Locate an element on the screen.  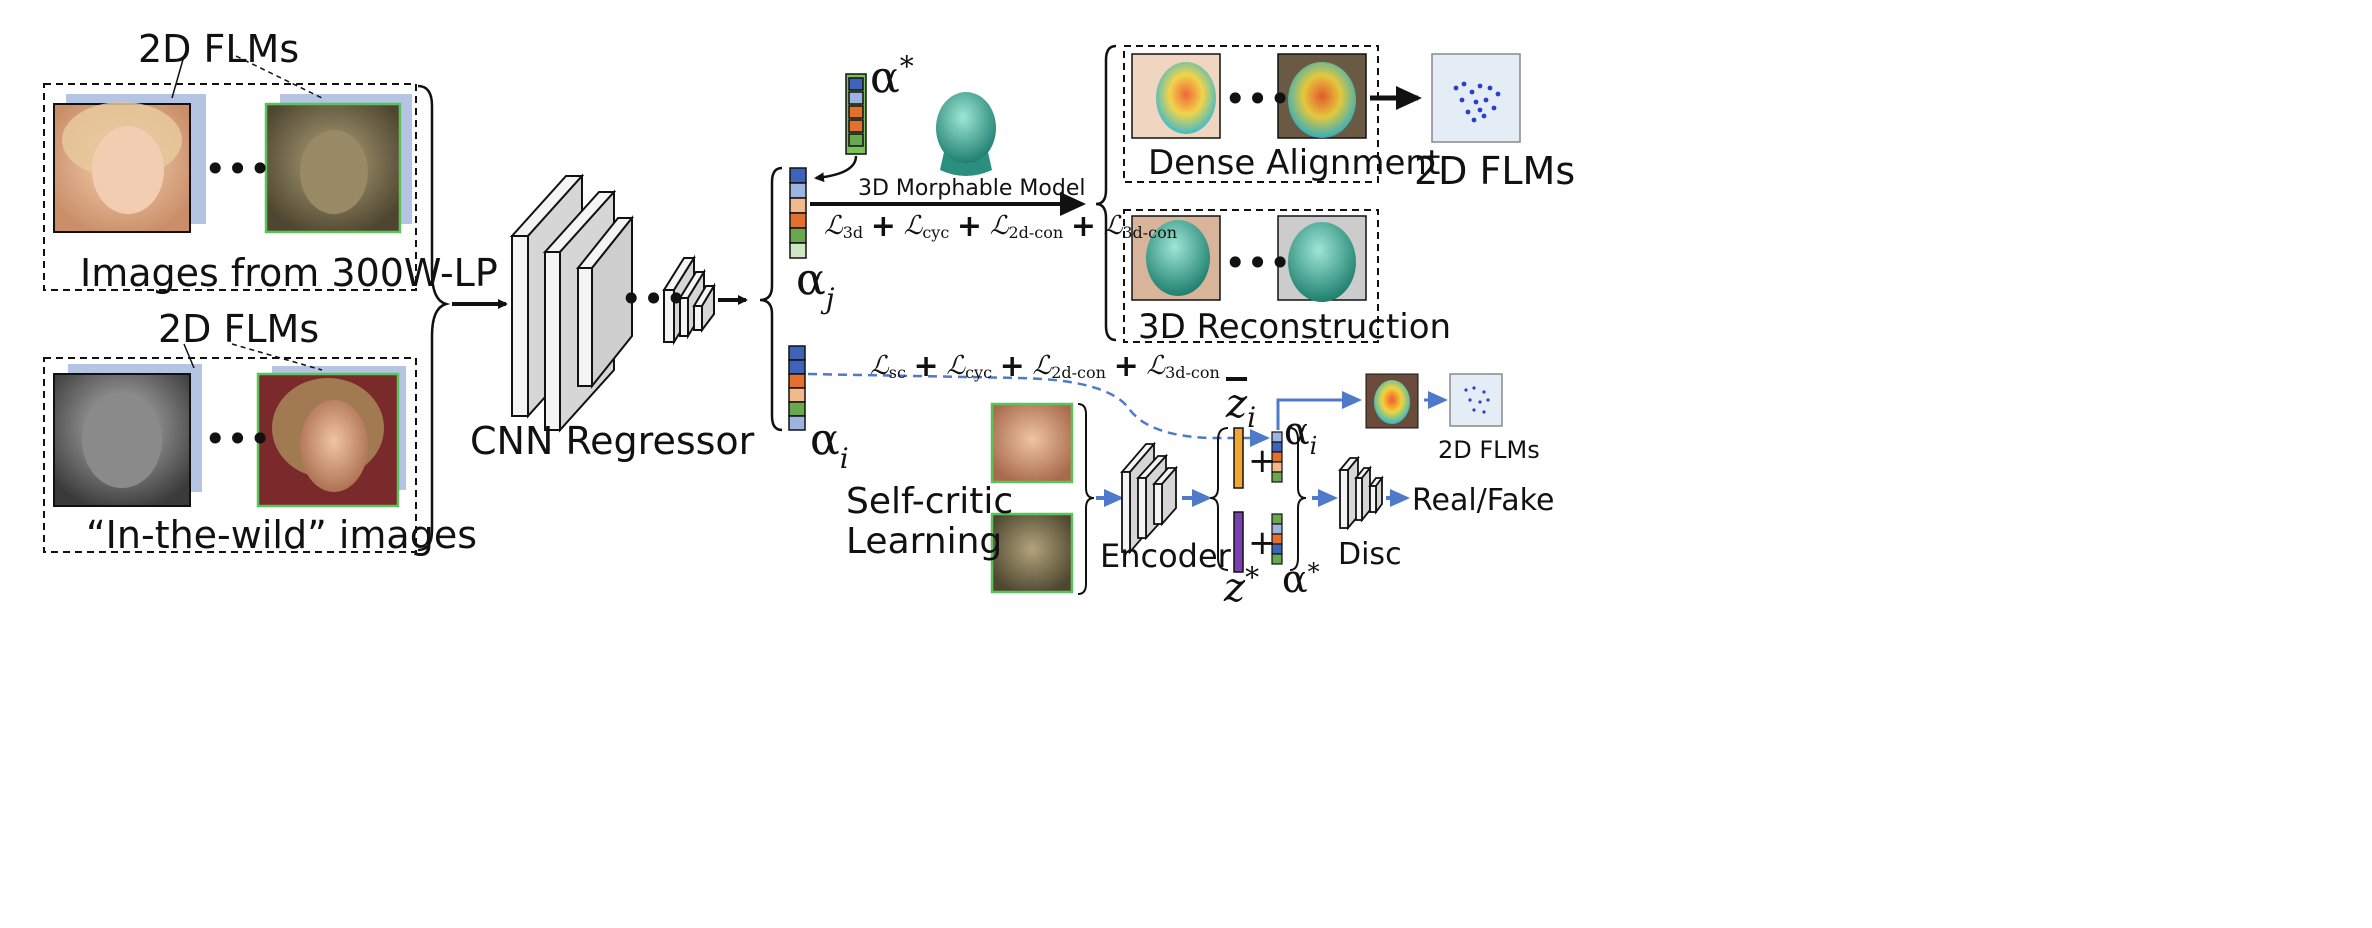
disc-label: Disc is located at coordinates (1370, 554).